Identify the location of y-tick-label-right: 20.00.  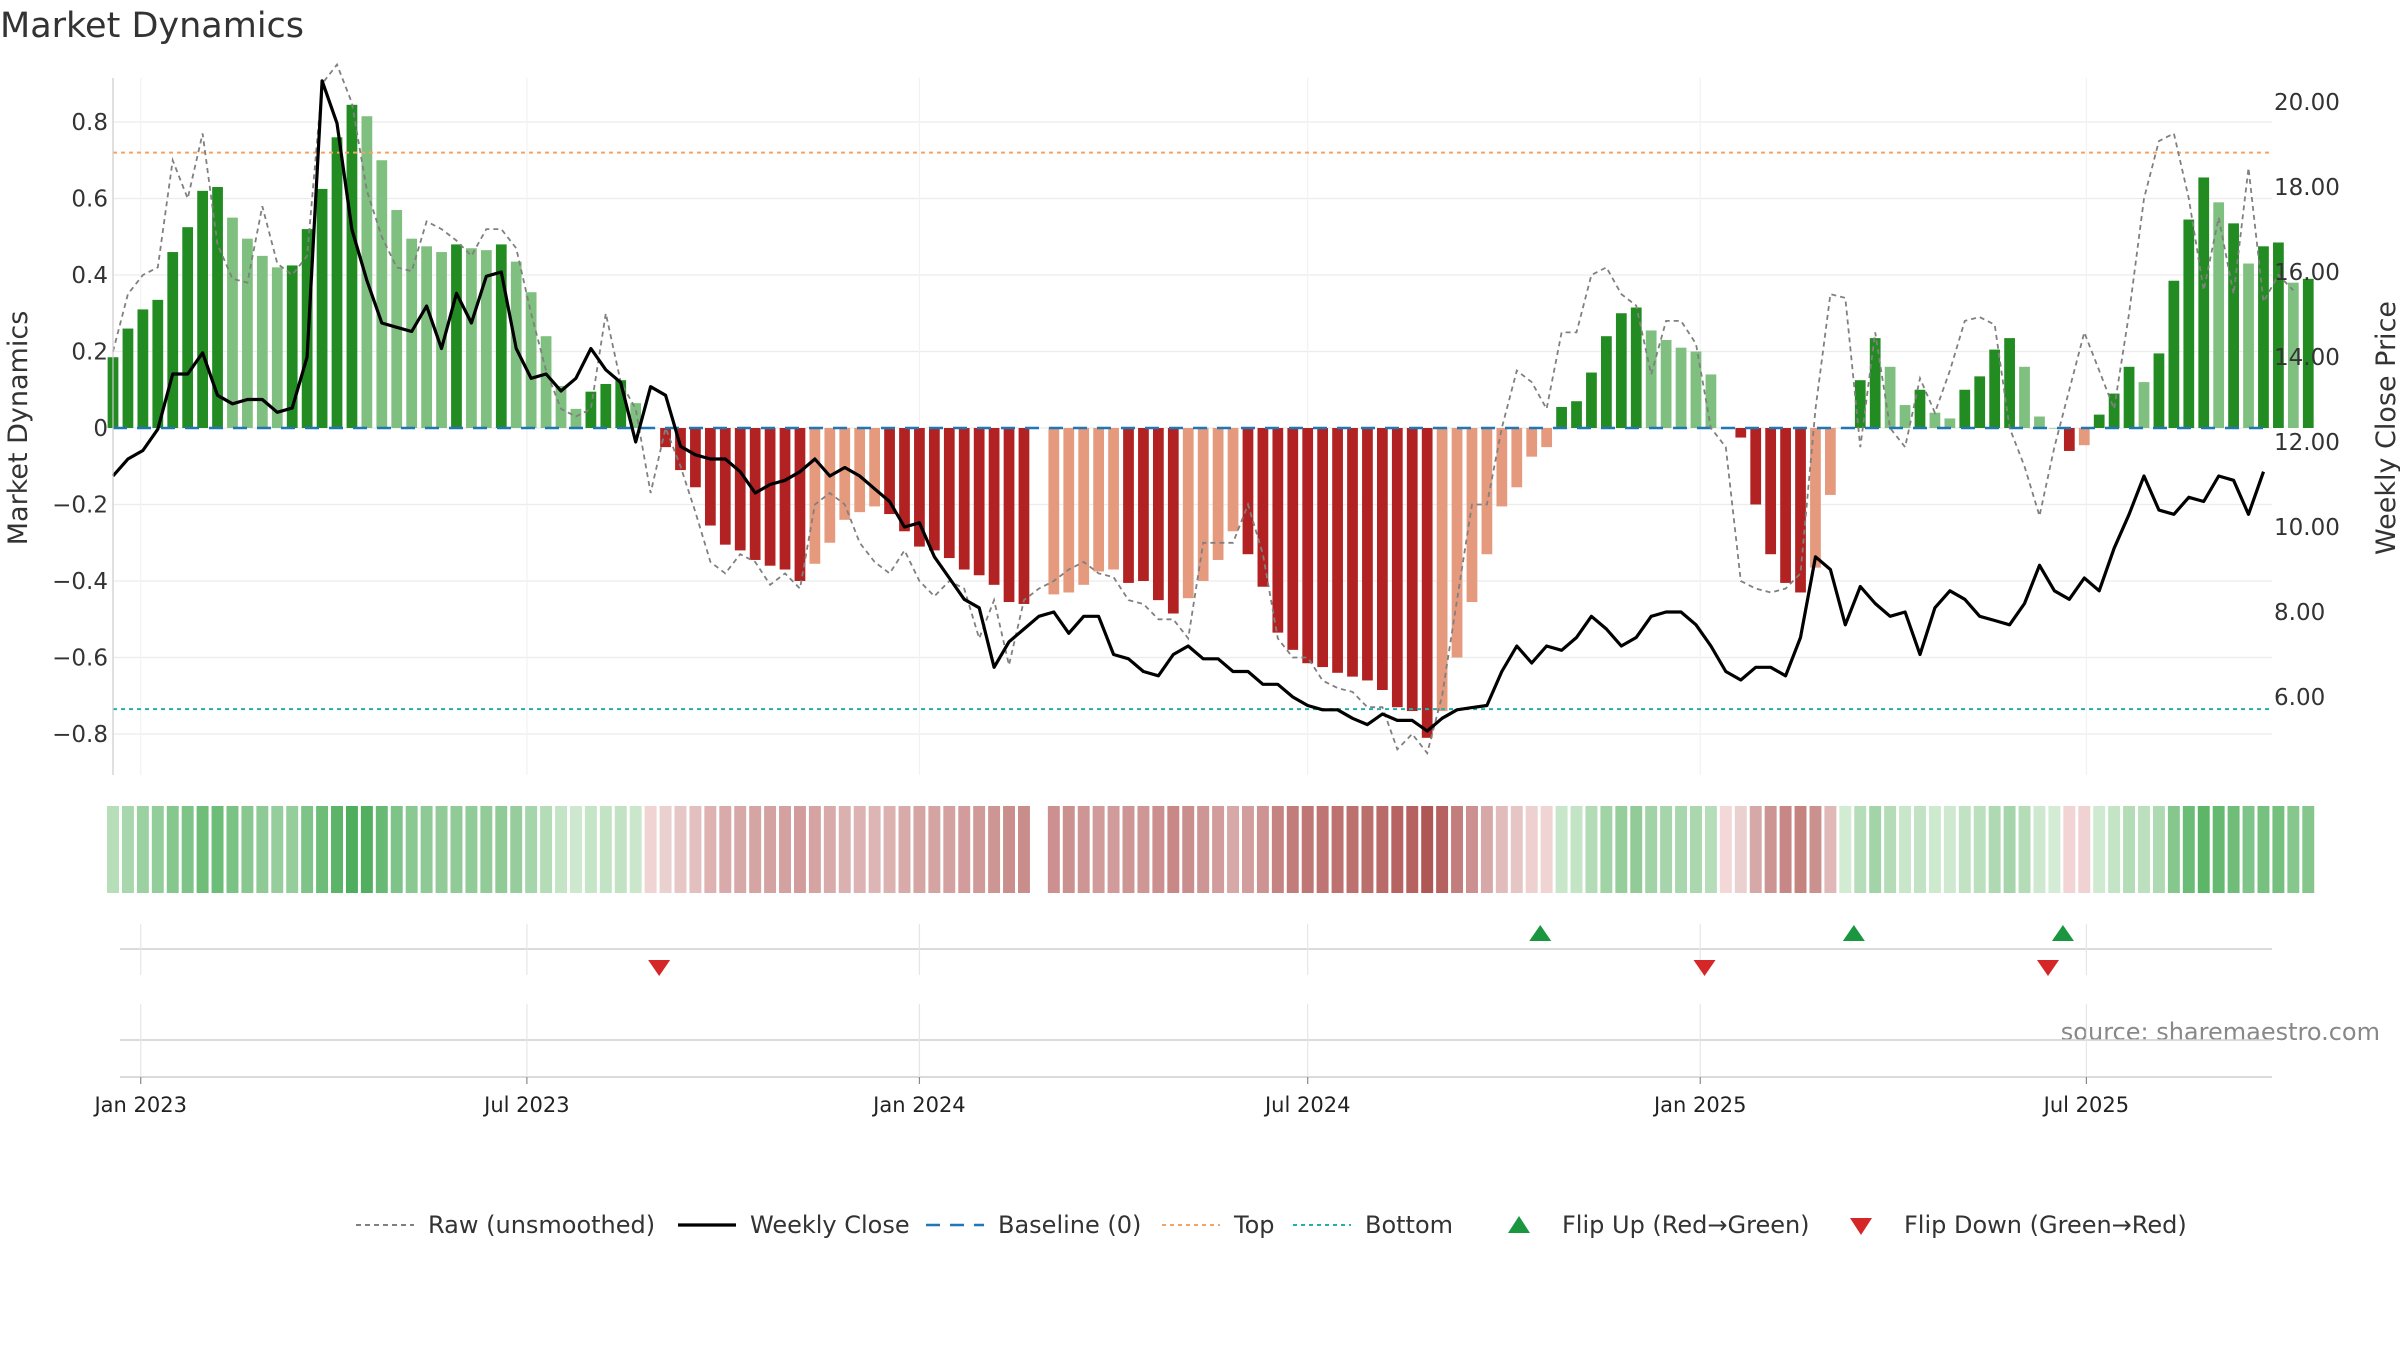
(2307, 103).